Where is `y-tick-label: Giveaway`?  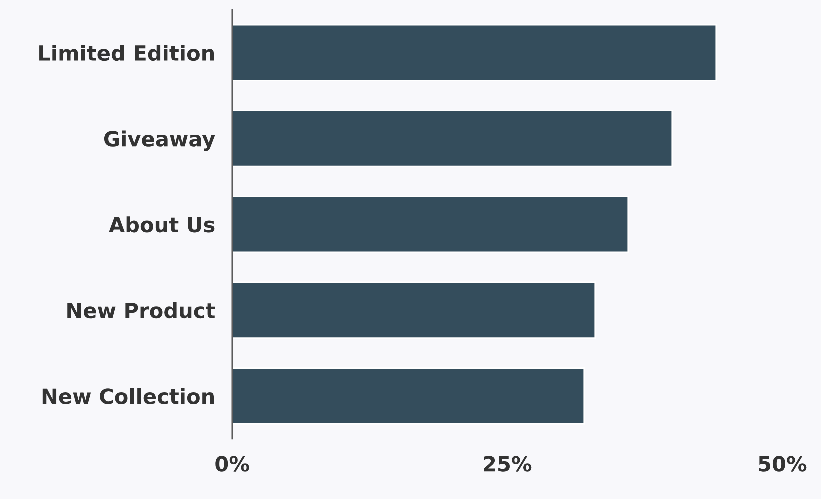
y-tick-label: Giveaway is located at coordinates (160, 141).